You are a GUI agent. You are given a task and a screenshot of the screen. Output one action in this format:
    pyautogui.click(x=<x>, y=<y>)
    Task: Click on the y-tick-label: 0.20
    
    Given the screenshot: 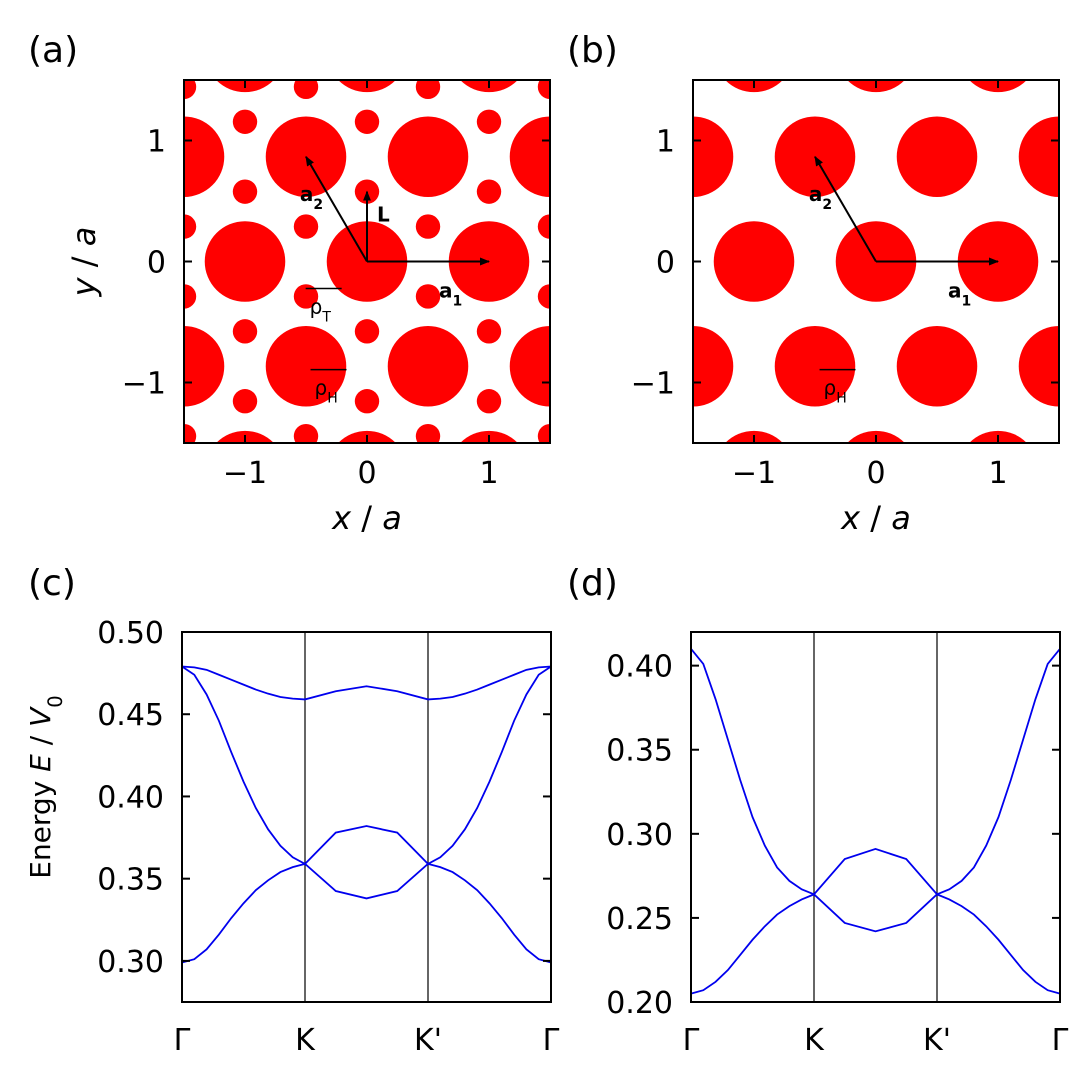 What is the action you would take?
    pyautogui.click(x=639, y=1003)
    